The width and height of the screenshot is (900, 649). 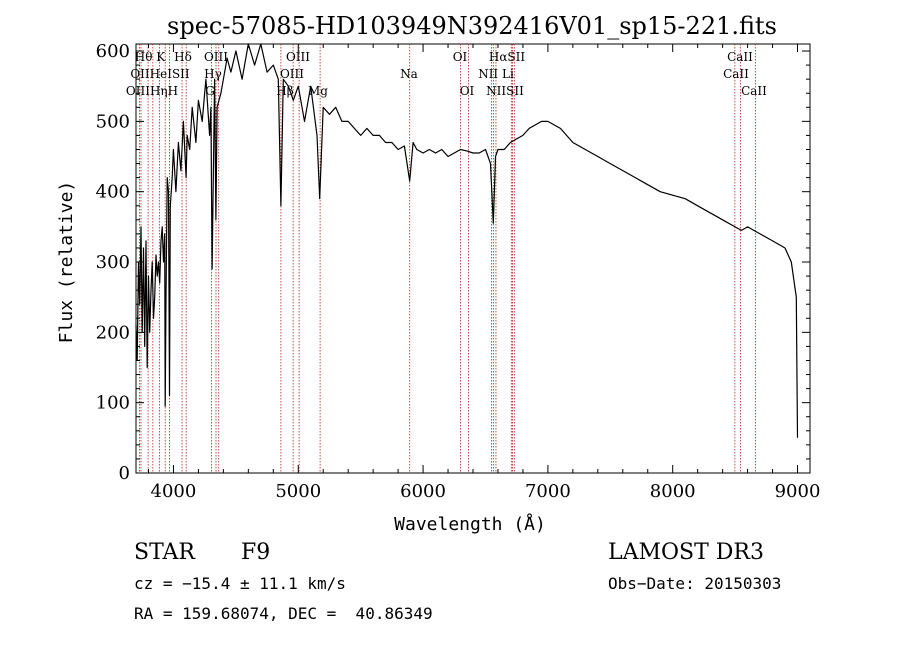 What do you see at coordinates (673, 491) in the screenshot?
I see `x-tick-label: 8000` at bounding box center [673, 491].